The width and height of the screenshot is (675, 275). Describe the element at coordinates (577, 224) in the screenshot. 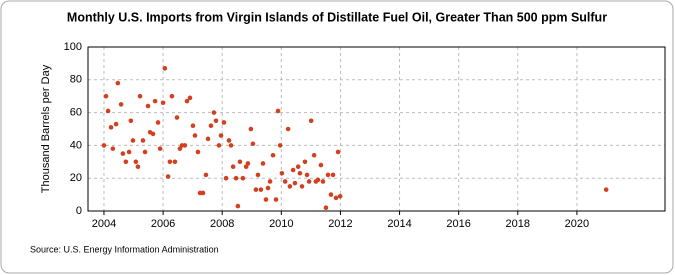

I see `x-tick-label: 2020` at that location.